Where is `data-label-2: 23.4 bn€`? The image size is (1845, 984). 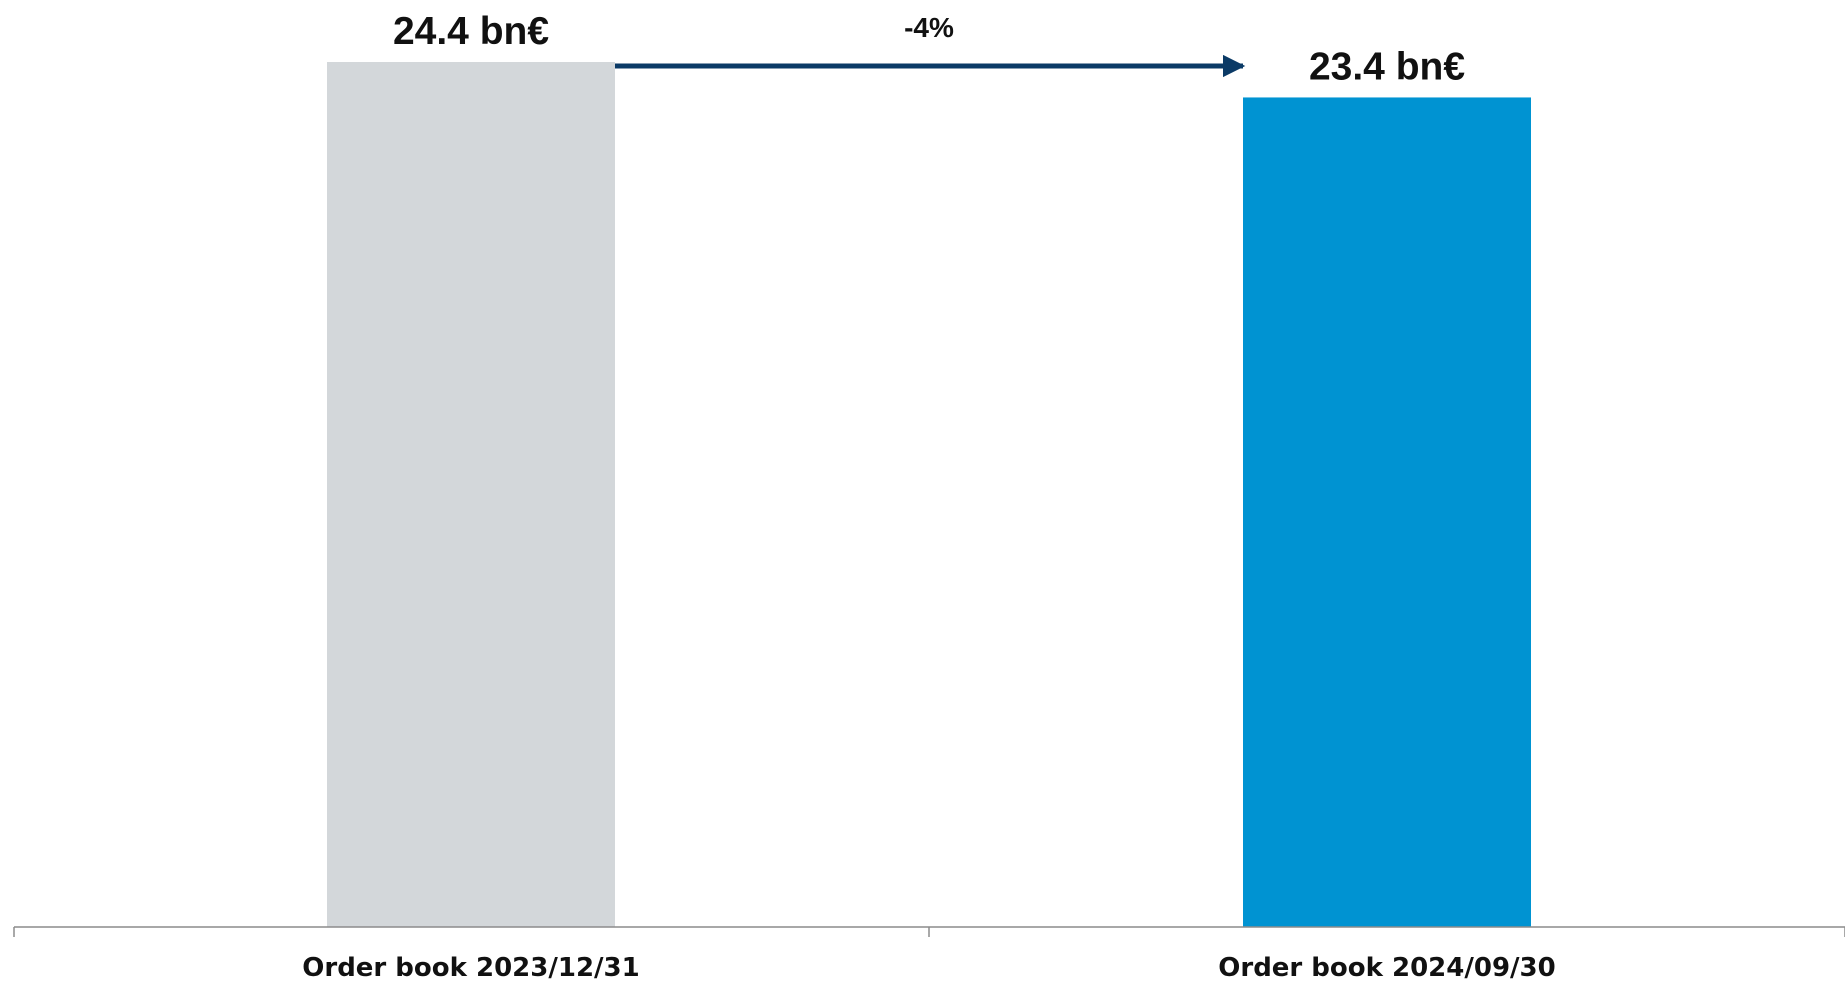 data-label-2: 23.4 bn€ is located at coordinates (1387, 66).